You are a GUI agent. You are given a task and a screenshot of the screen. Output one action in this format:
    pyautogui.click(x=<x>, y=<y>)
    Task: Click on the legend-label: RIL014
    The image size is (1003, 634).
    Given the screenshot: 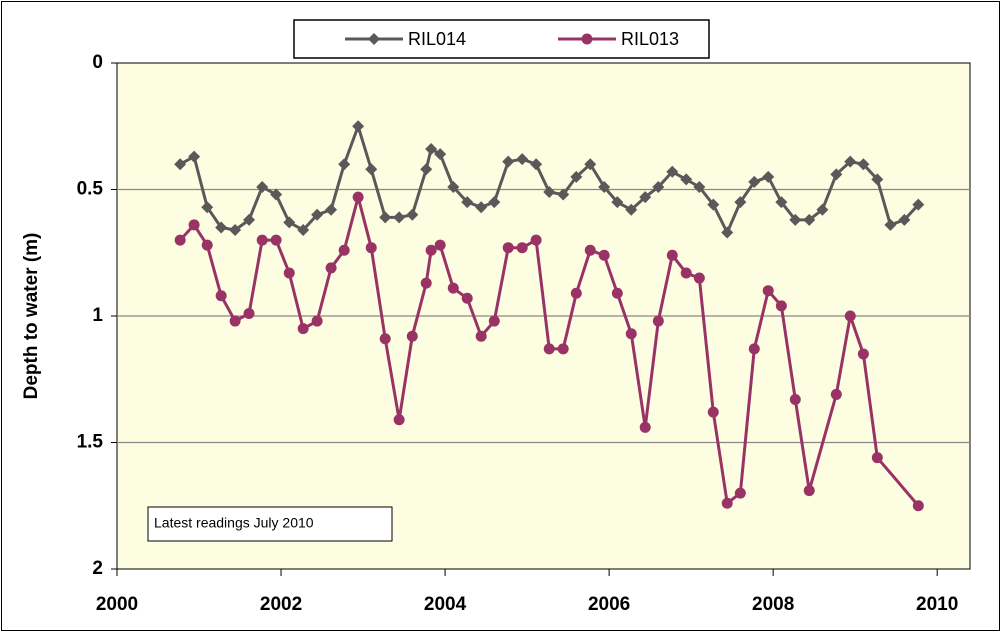 What is the action you would take?
    pyautogui.click(x=437, y=39)
    